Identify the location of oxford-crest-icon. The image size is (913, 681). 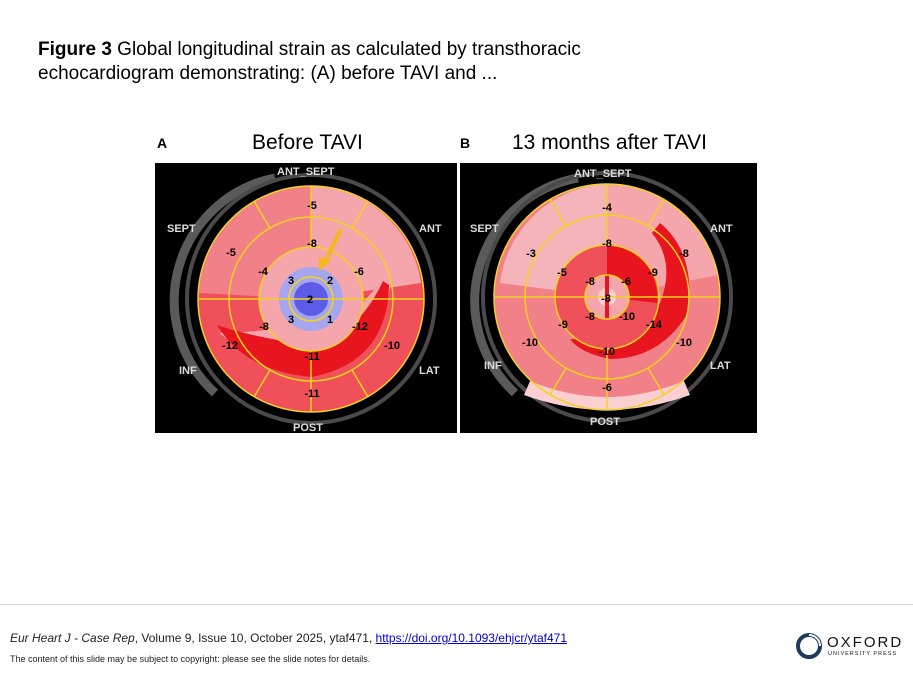
(809, 646).